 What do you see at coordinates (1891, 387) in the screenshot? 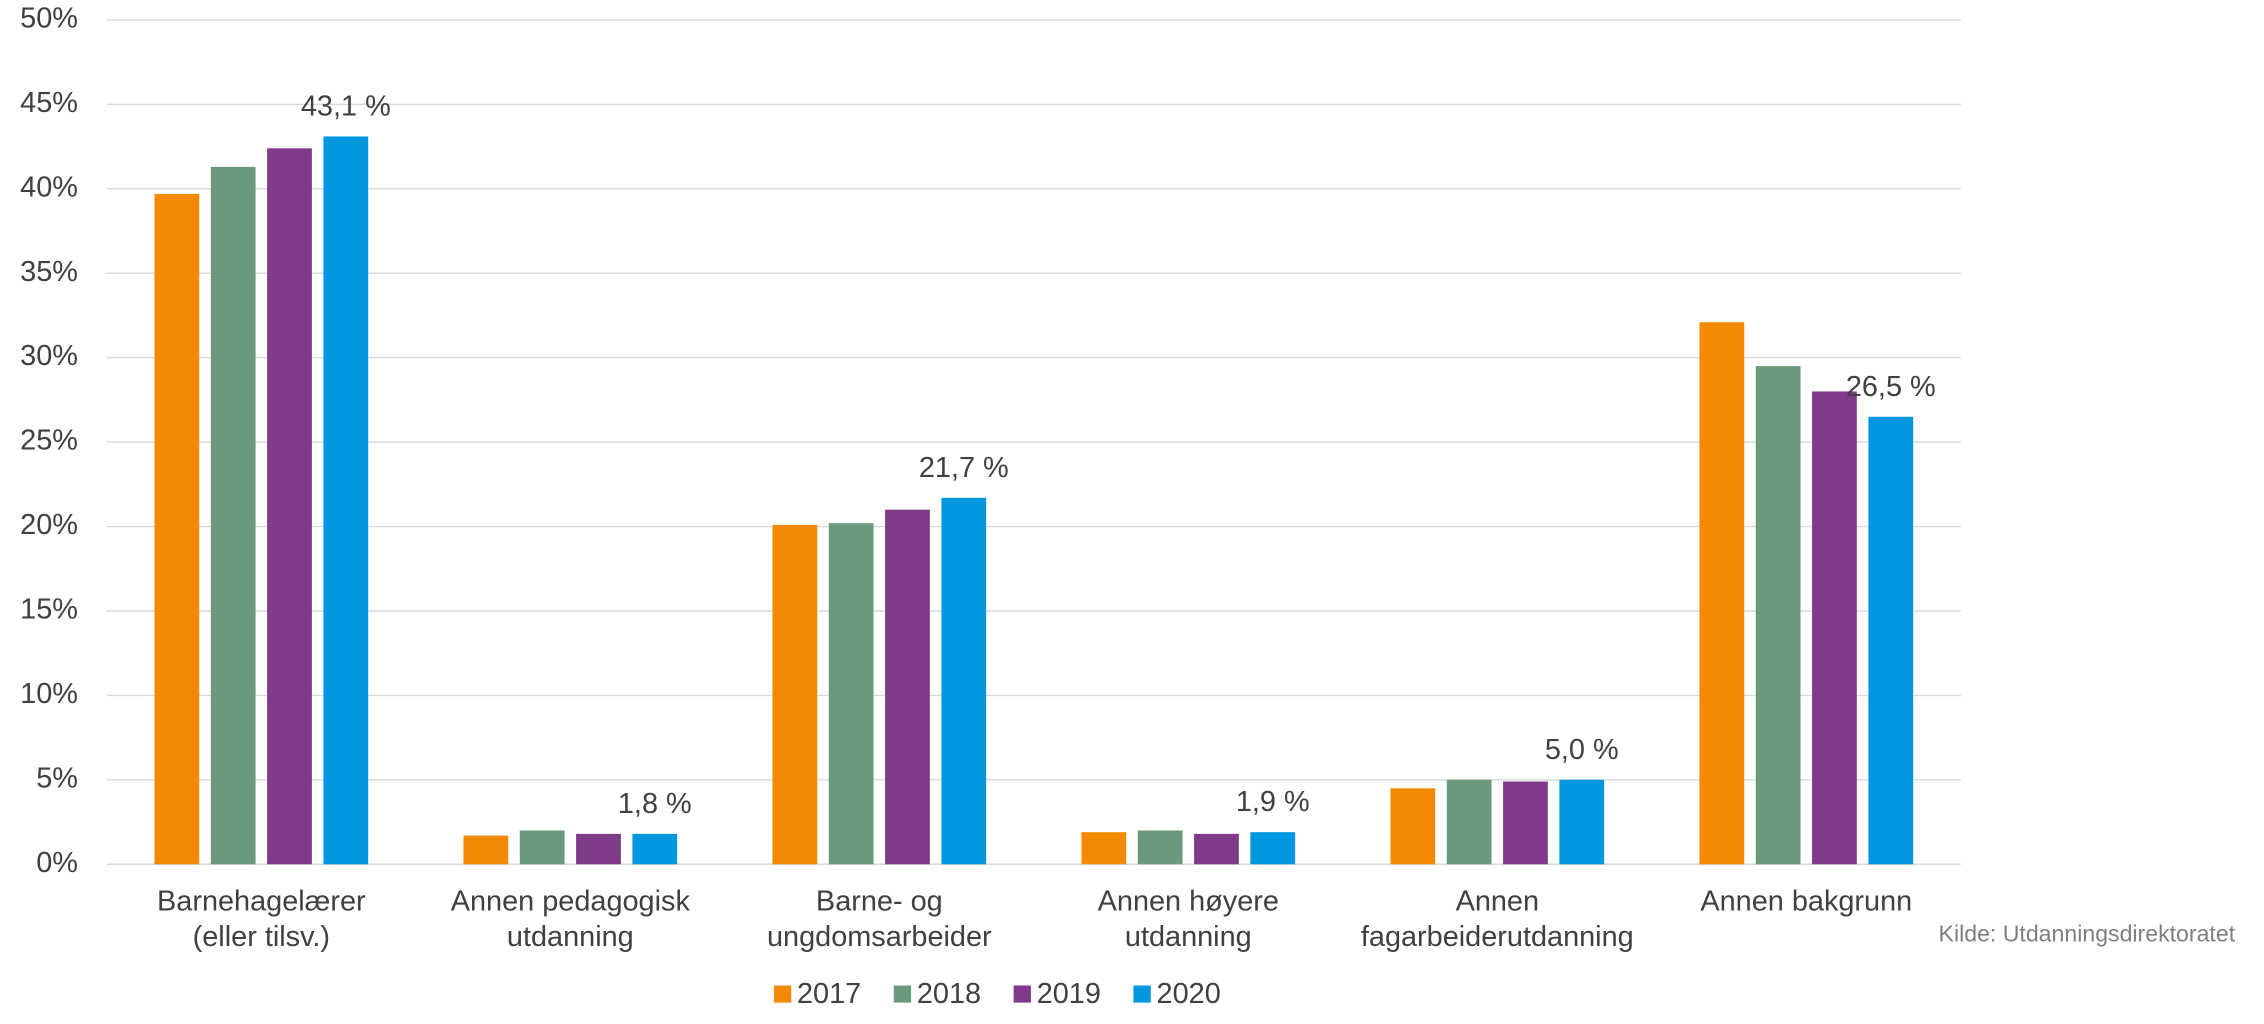
I see `data-label: 26,5 %` at bounding box center [1891, 387].